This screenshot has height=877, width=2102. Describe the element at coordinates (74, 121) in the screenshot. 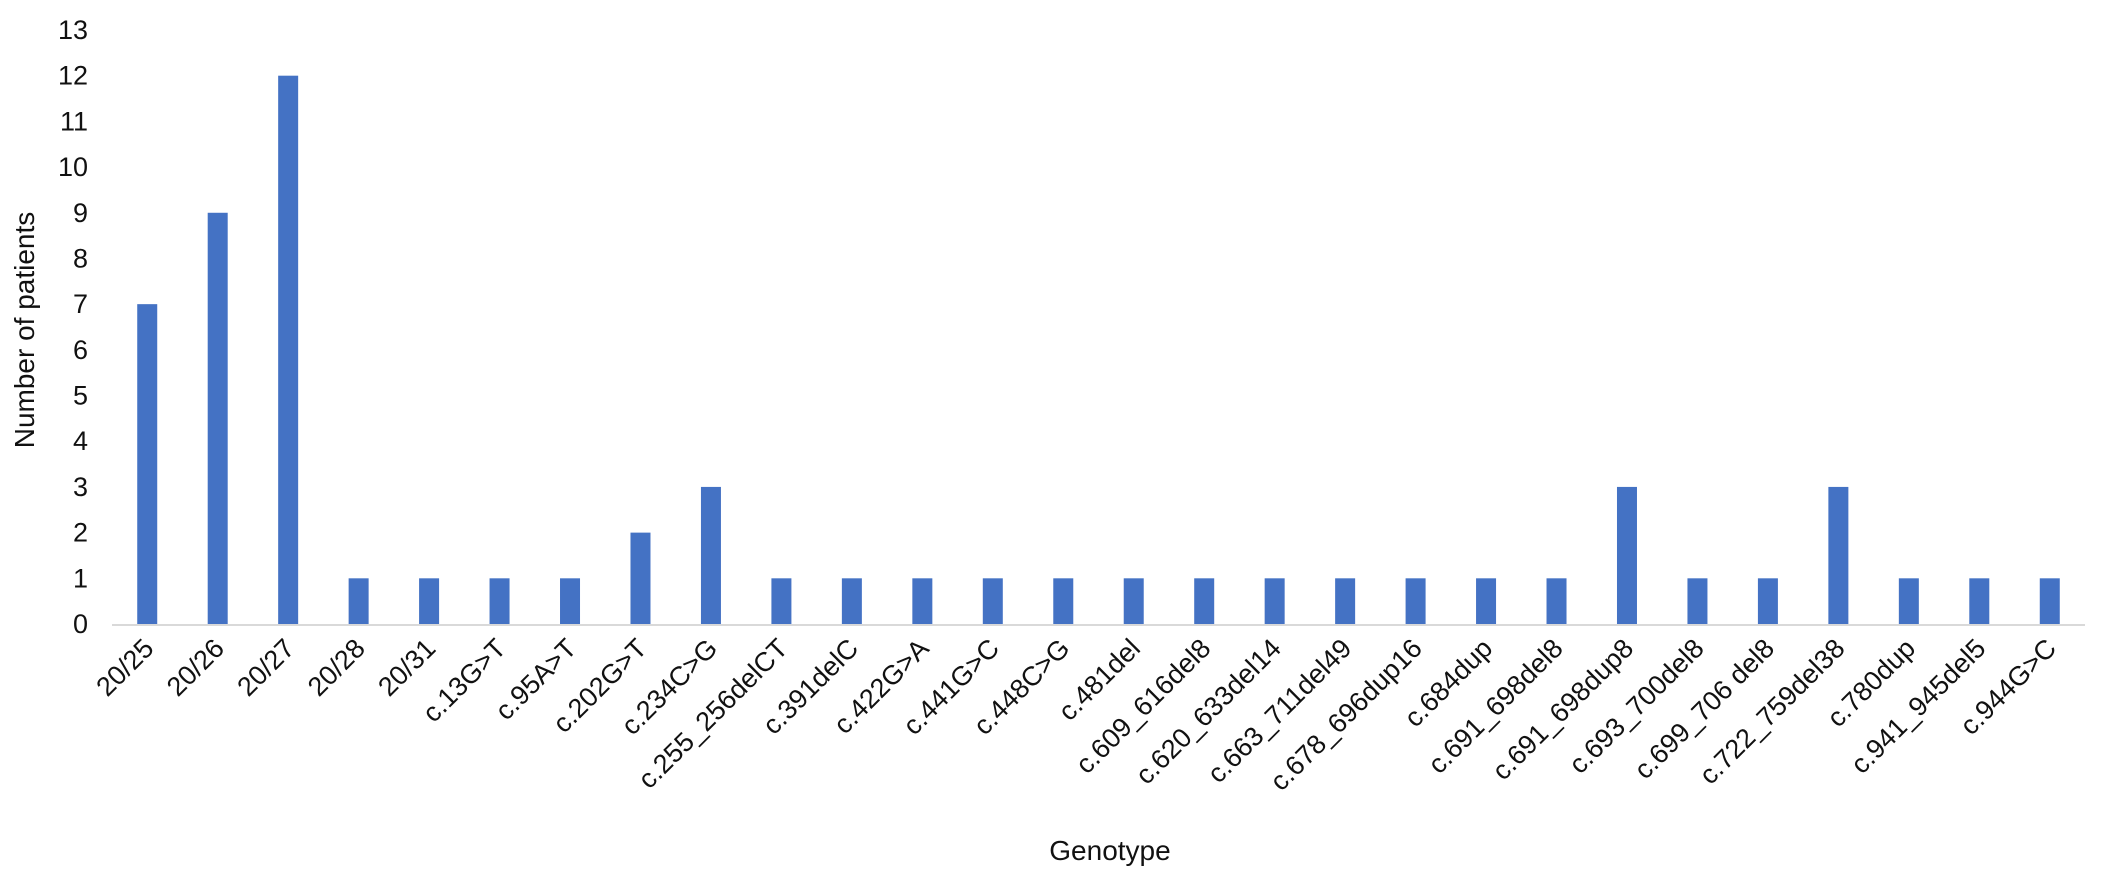

I see `y-tick-label: 11` at that location.